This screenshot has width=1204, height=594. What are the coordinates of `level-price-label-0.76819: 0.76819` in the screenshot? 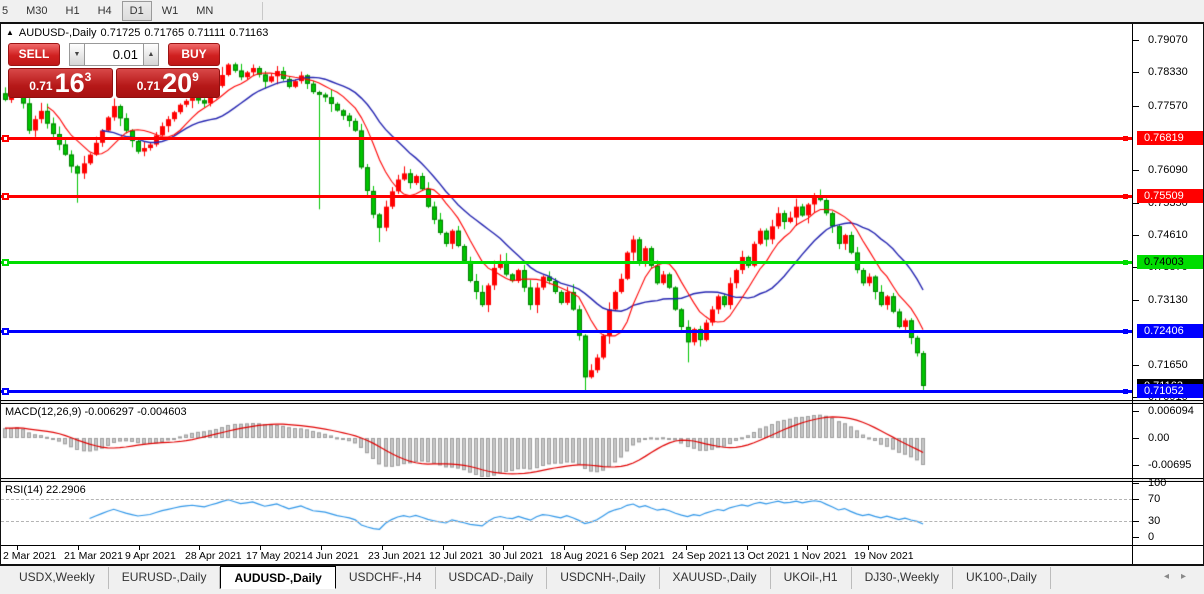 It's located at (1170, 138).